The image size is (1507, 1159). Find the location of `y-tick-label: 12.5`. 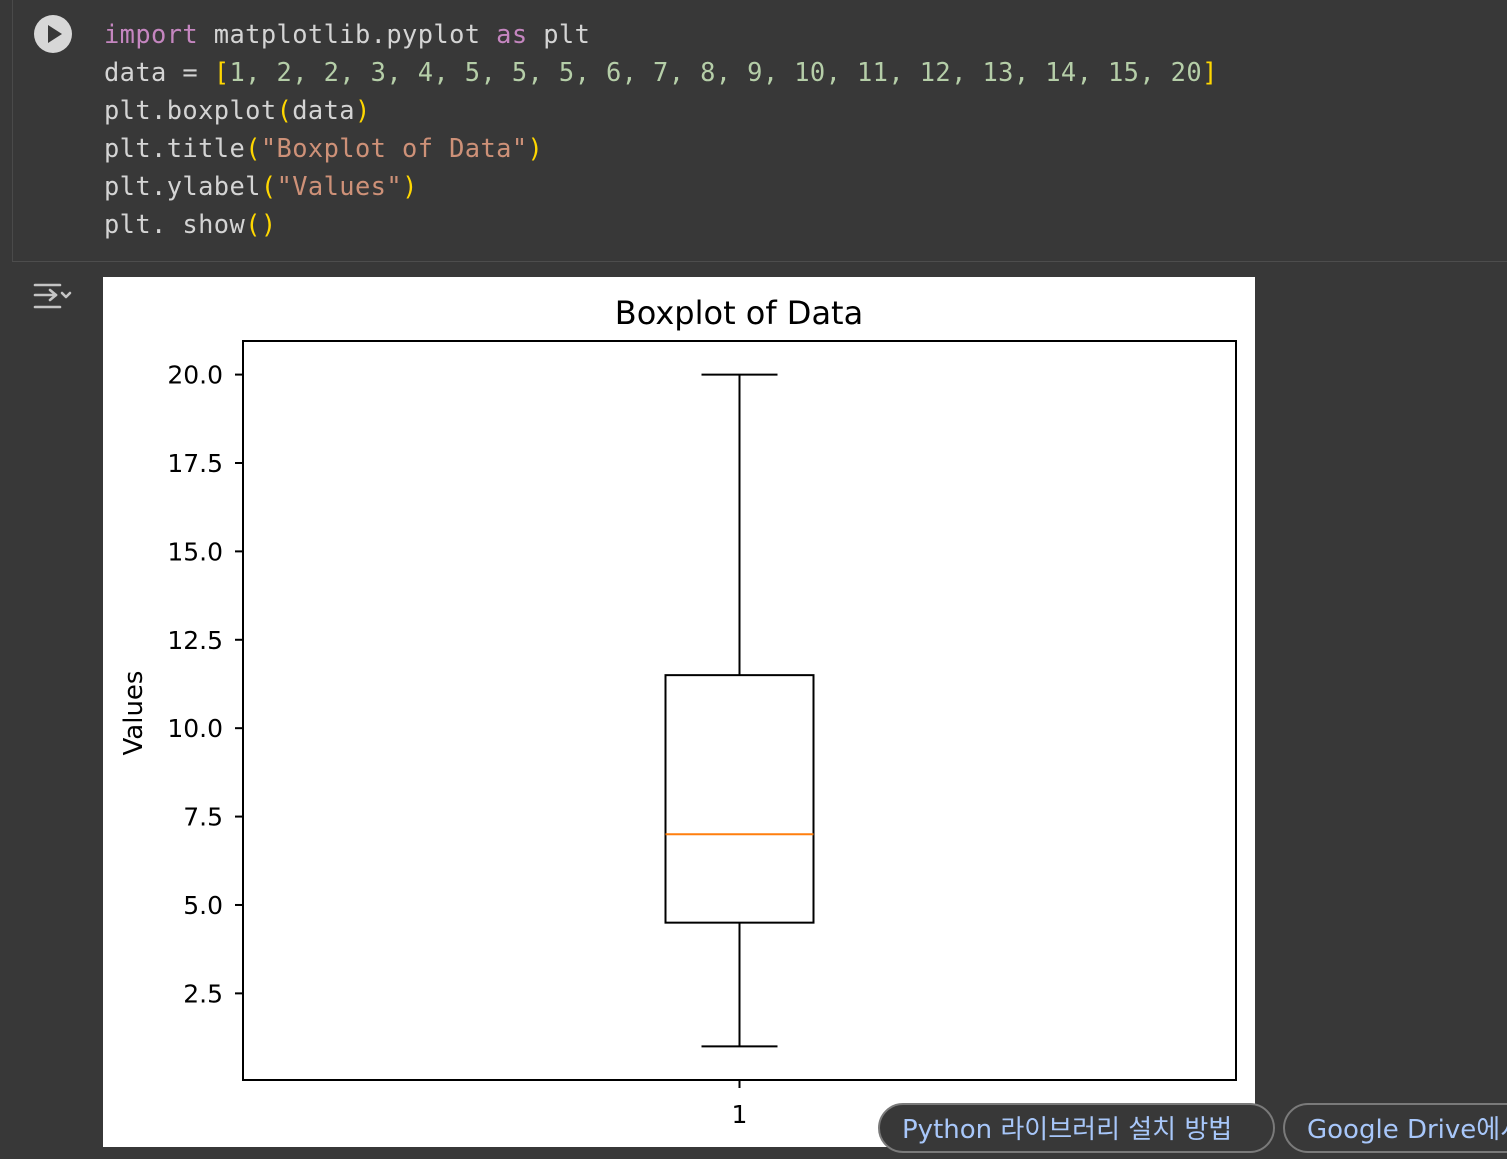

y-tick-label: 12.5 is located at coordinates (195, 640).